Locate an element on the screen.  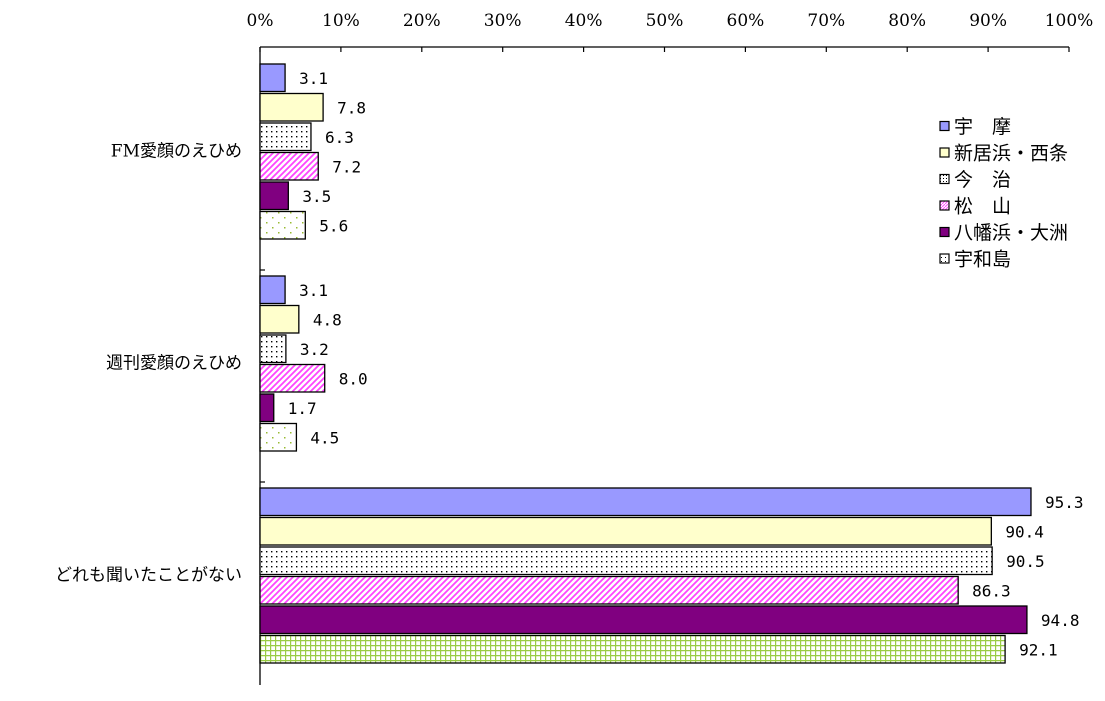
data-label: 7.2 is located at coordinates (346, 166).